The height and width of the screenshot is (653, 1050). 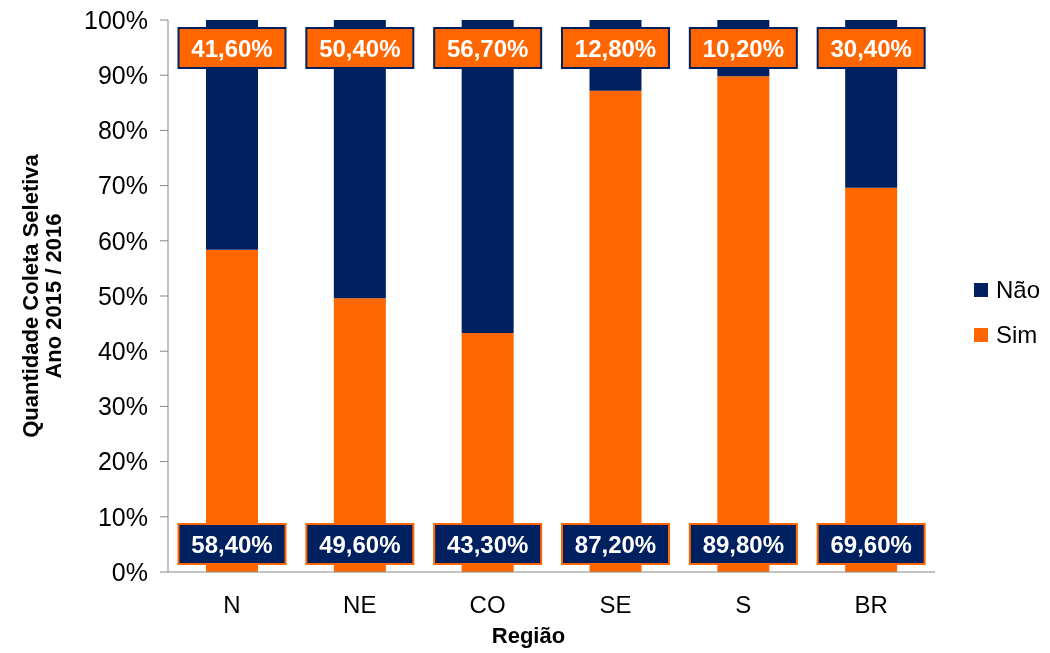 I want to click on x-tick-label: NE, so click(x=360, y=605).